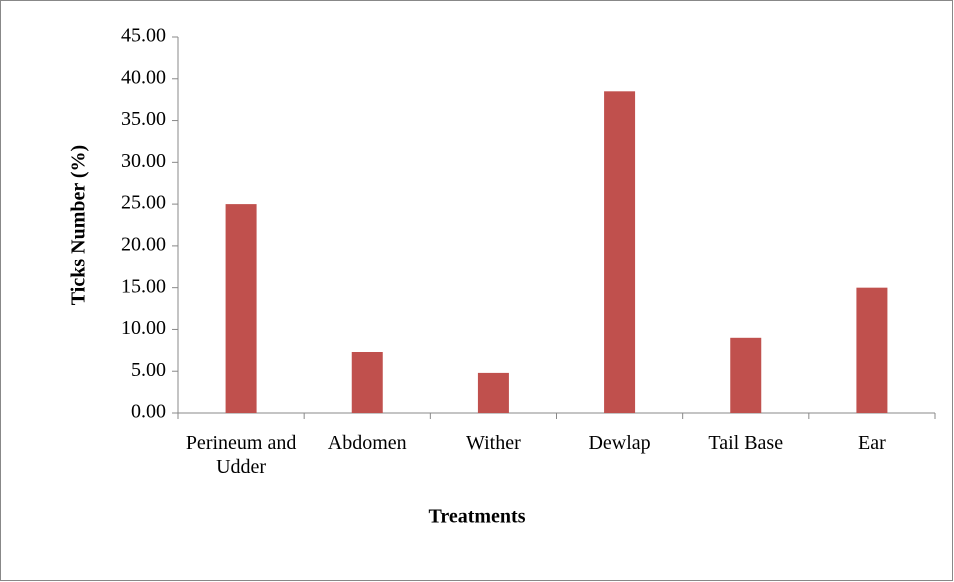 This screenshot has height=582, width=954. What do you see at coordinates (493, 443) in the screenshot?
I see `x-tick-label: Wither` at bounding box center [493, 443].